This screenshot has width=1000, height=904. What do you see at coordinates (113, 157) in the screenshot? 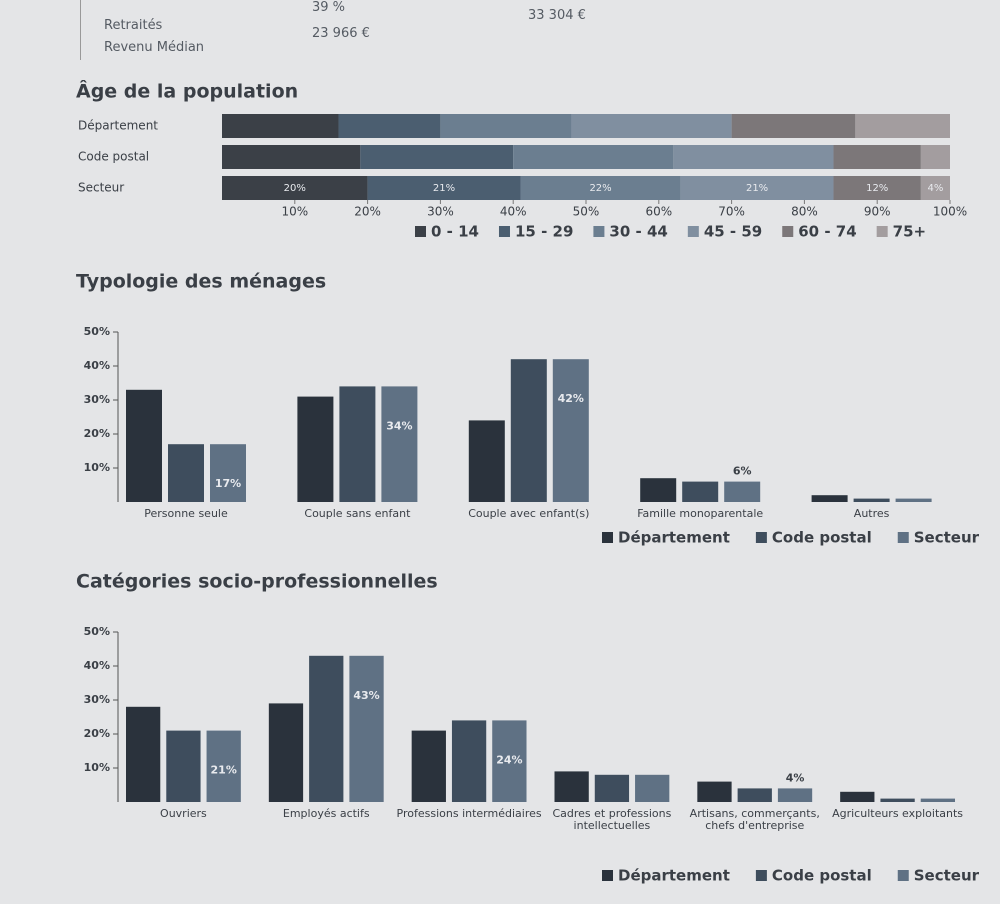
I see `row-label: Code postal` at bounding box center [113, 157].